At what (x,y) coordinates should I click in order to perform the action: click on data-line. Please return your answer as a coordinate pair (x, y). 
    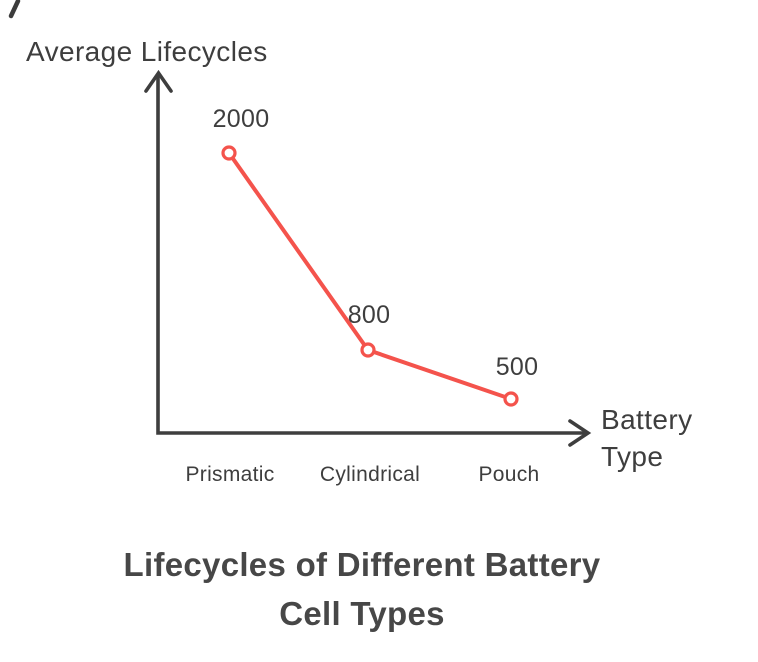
    Looking at the image, I should click on (370, 276).